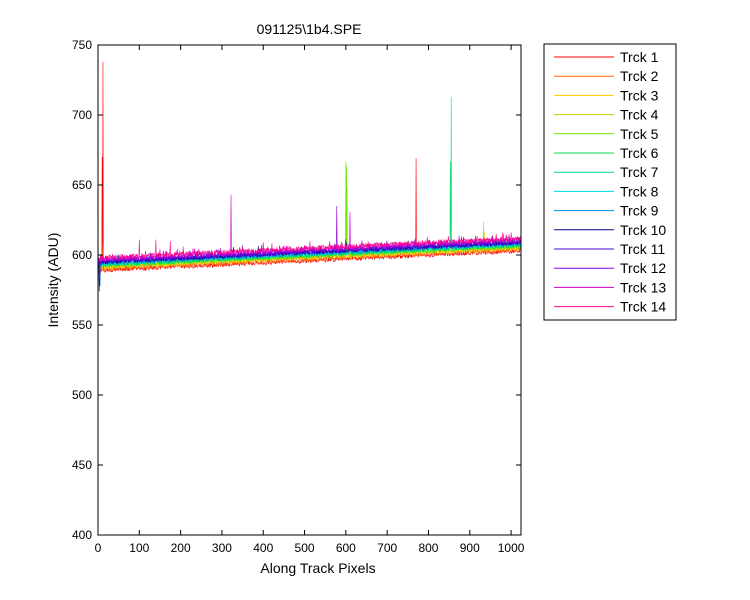 This screenshot has width=750, height=600. What do you see at coordinates (639, 191) in the screenshot?
I see `legend-label: Trck 8` at bounding box center [639, 191].